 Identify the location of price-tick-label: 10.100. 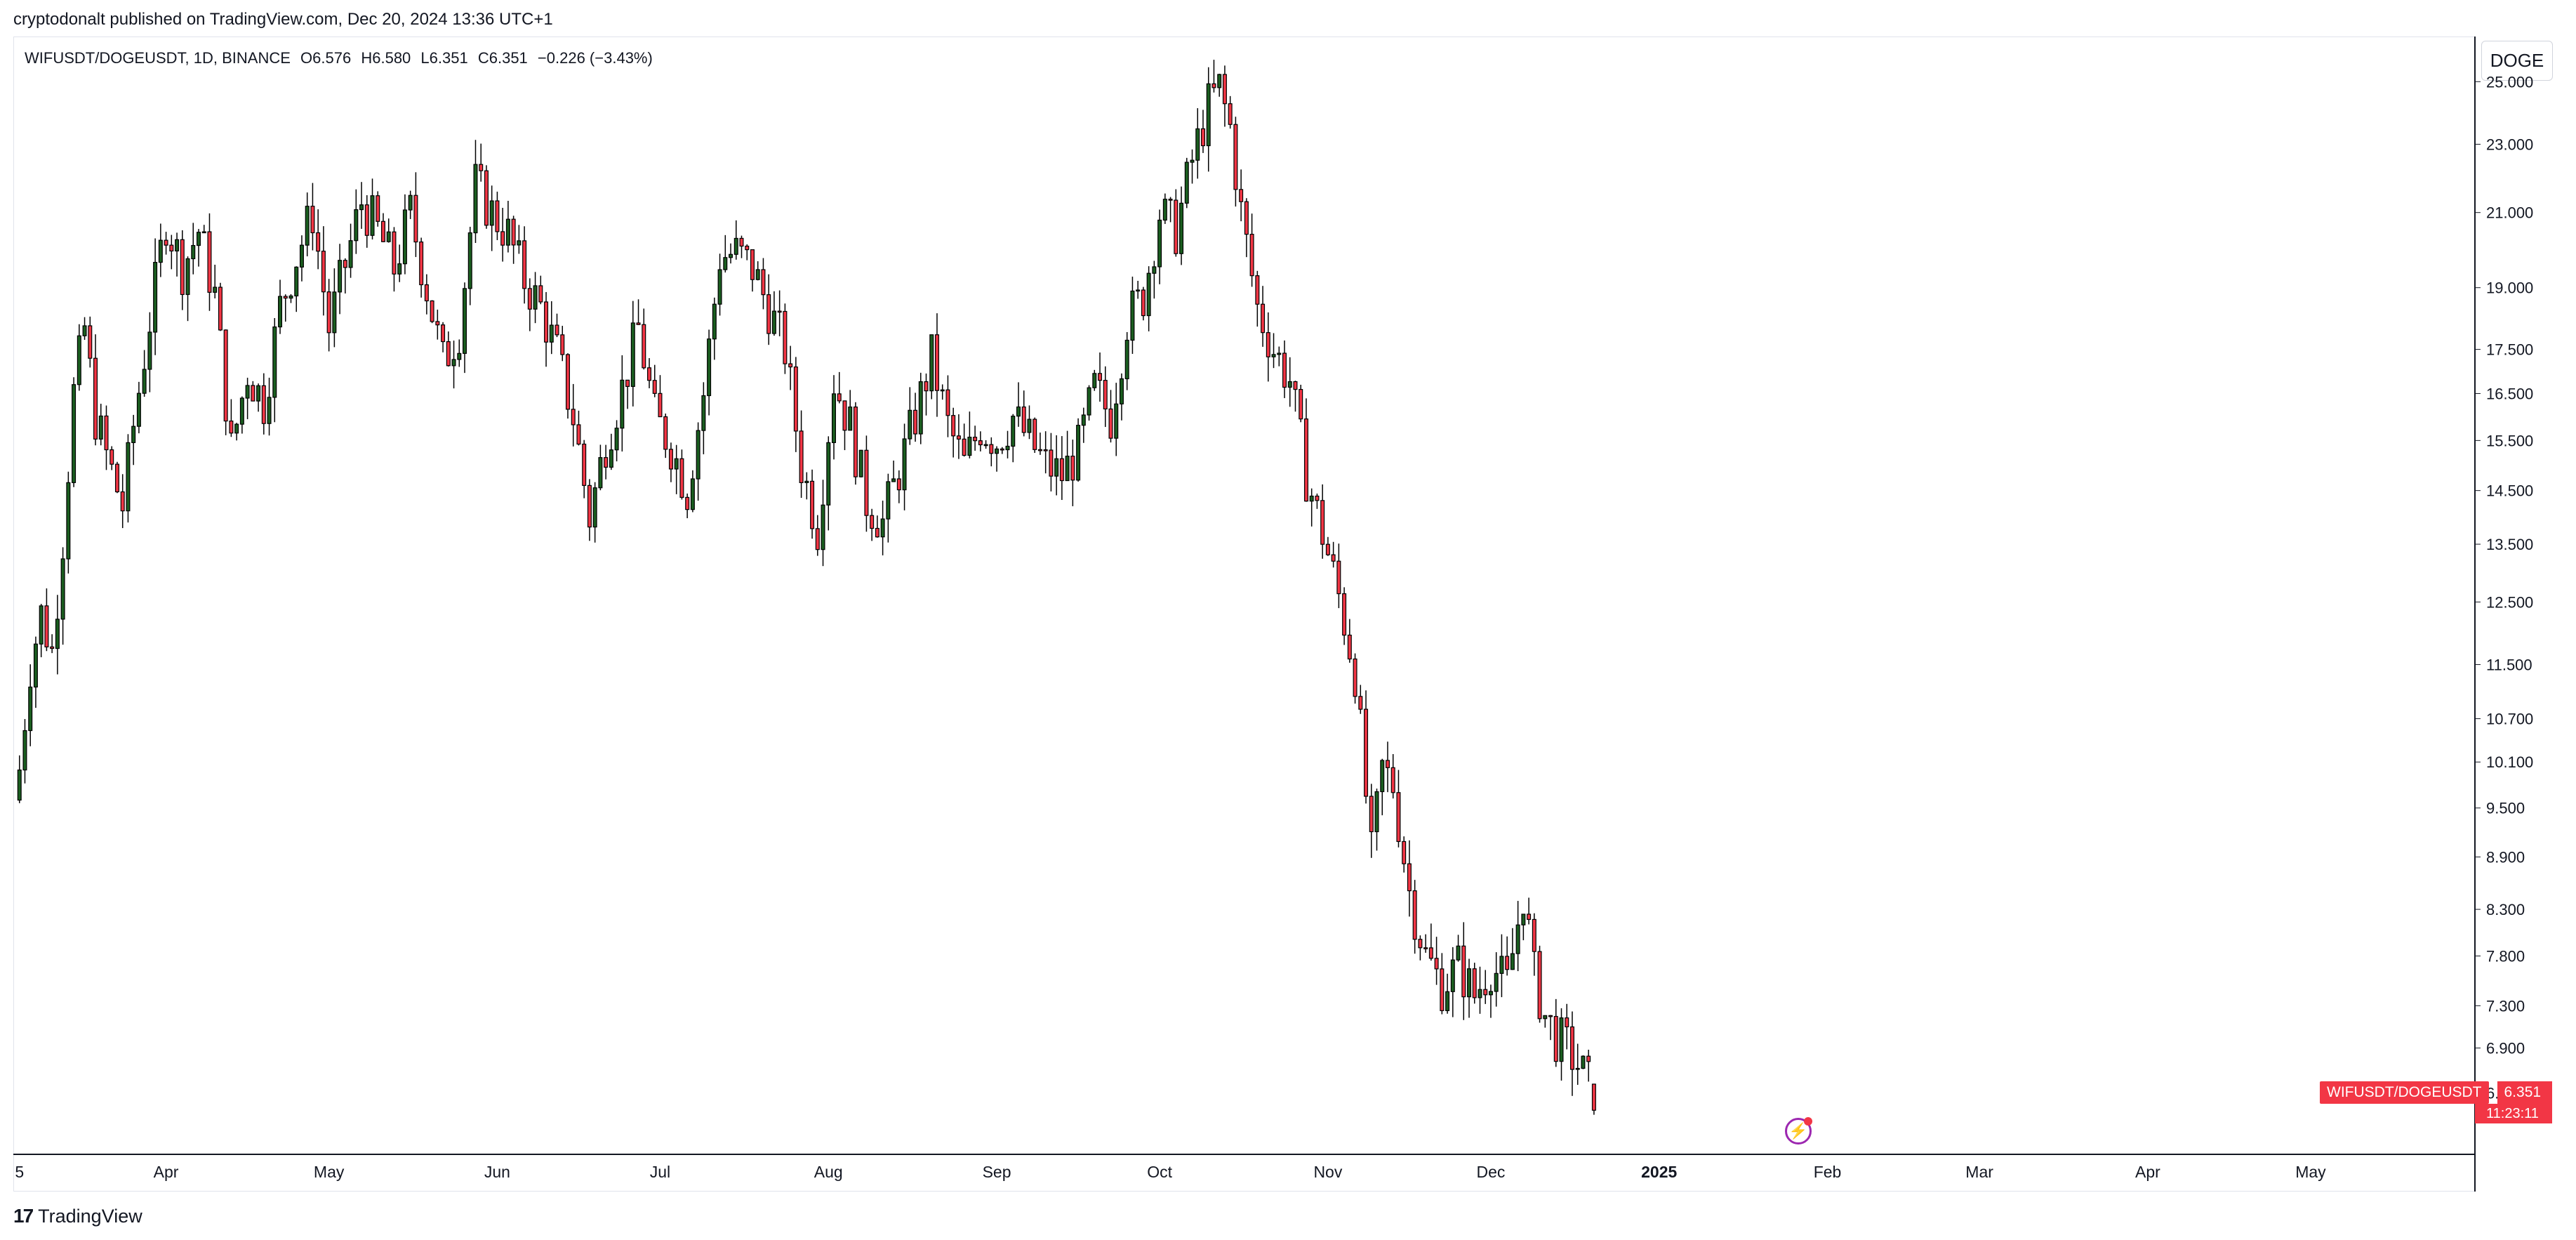
(2510, 762).